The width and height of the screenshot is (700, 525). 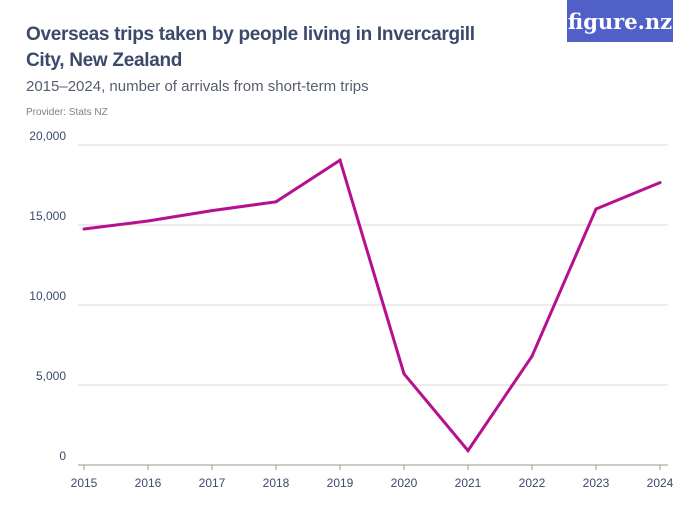 What do you see at coordinates (67, 112) in the screenshot?
I see `provider-label: Provider: Stats NZ` at bounding box center [67, 112].